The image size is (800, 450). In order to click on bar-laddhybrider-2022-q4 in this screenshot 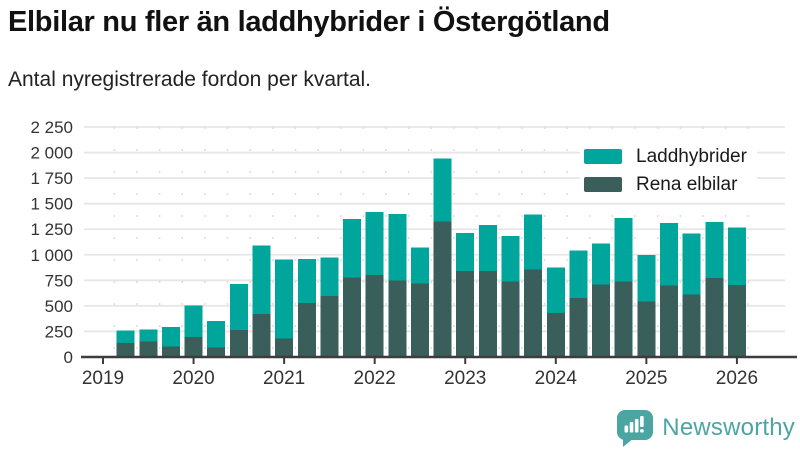, I will do `click(442, 190)`.